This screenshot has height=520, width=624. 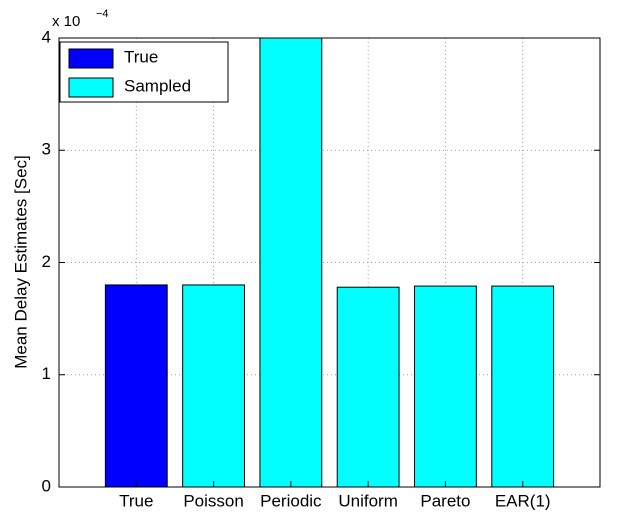 I want to click on legend-label: Sampled, so click(x=157, y=85).